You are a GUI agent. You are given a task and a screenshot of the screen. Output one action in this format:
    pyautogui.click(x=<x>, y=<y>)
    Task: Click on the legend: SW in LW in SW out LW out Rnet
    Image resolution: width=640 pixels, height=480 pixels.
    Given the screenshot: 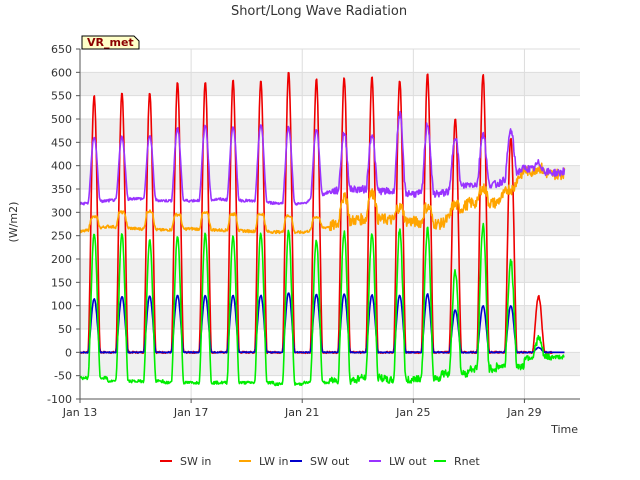 What is the action you would take?
    pyautogui.click(x=320, y=461)
    